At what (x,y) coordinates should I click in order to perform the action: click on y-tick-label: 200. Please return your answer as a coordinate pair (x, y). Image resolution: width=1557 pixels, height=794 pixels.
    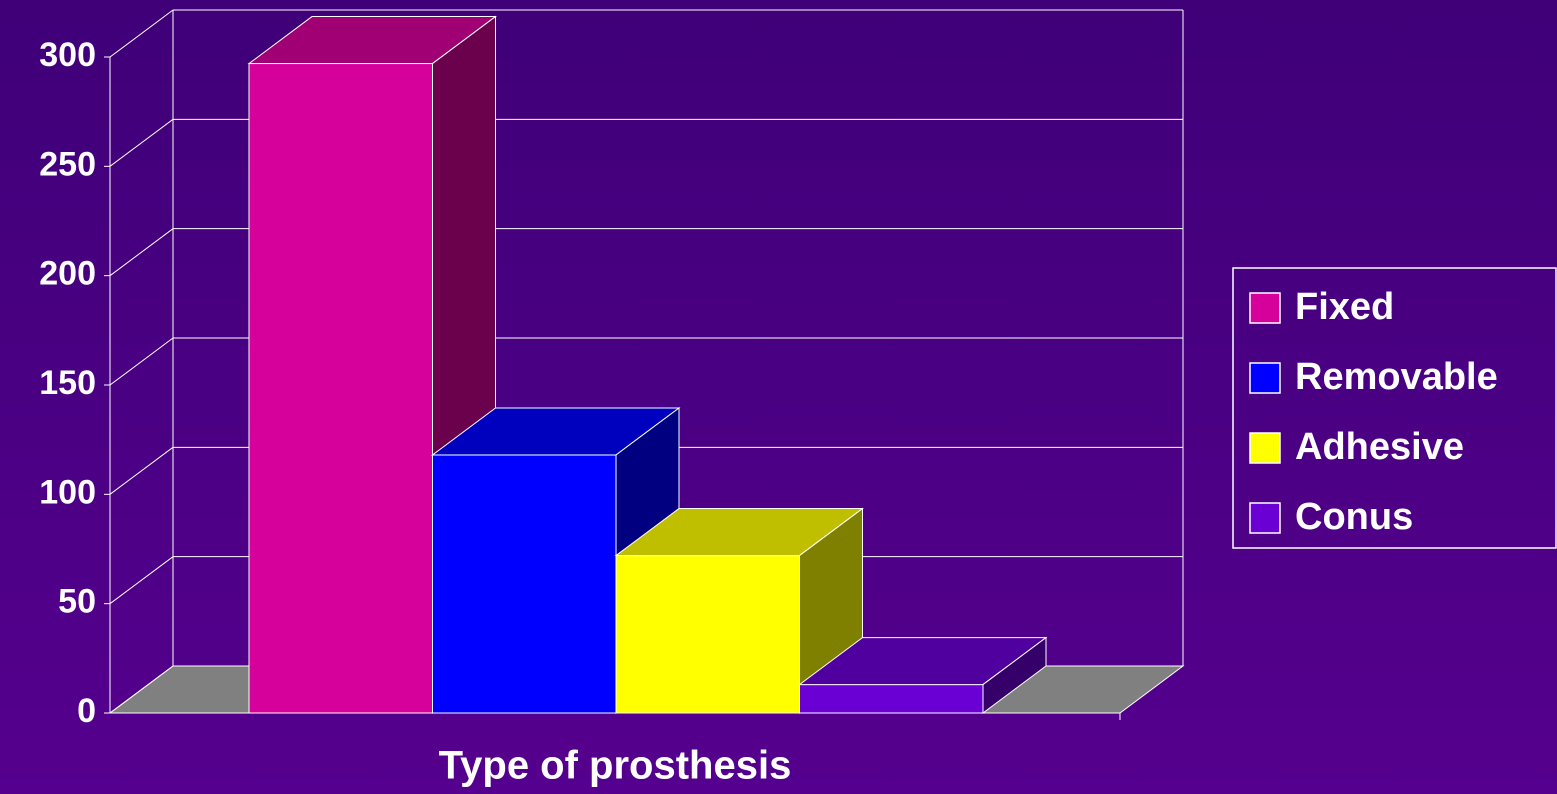
    Looking at the image, I should click on (67, 274).